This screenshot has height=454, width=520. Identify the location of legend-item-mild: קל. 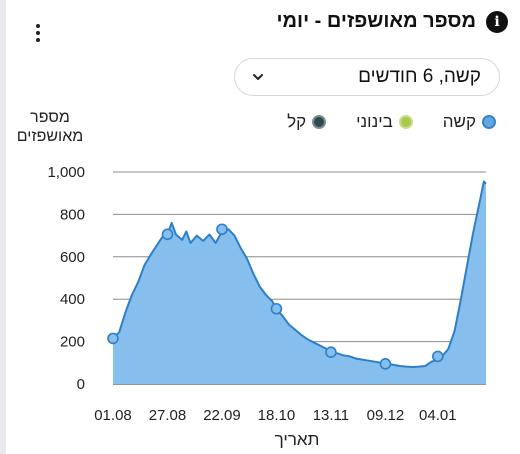
(307, 122).